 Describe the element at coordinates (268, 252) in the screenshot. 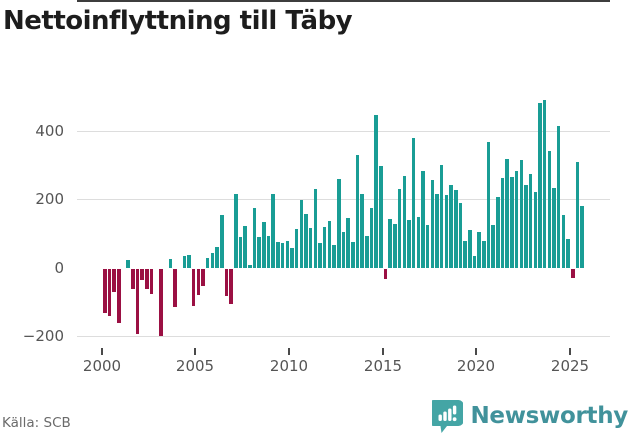

I see `bar-2008Q4` at that location.